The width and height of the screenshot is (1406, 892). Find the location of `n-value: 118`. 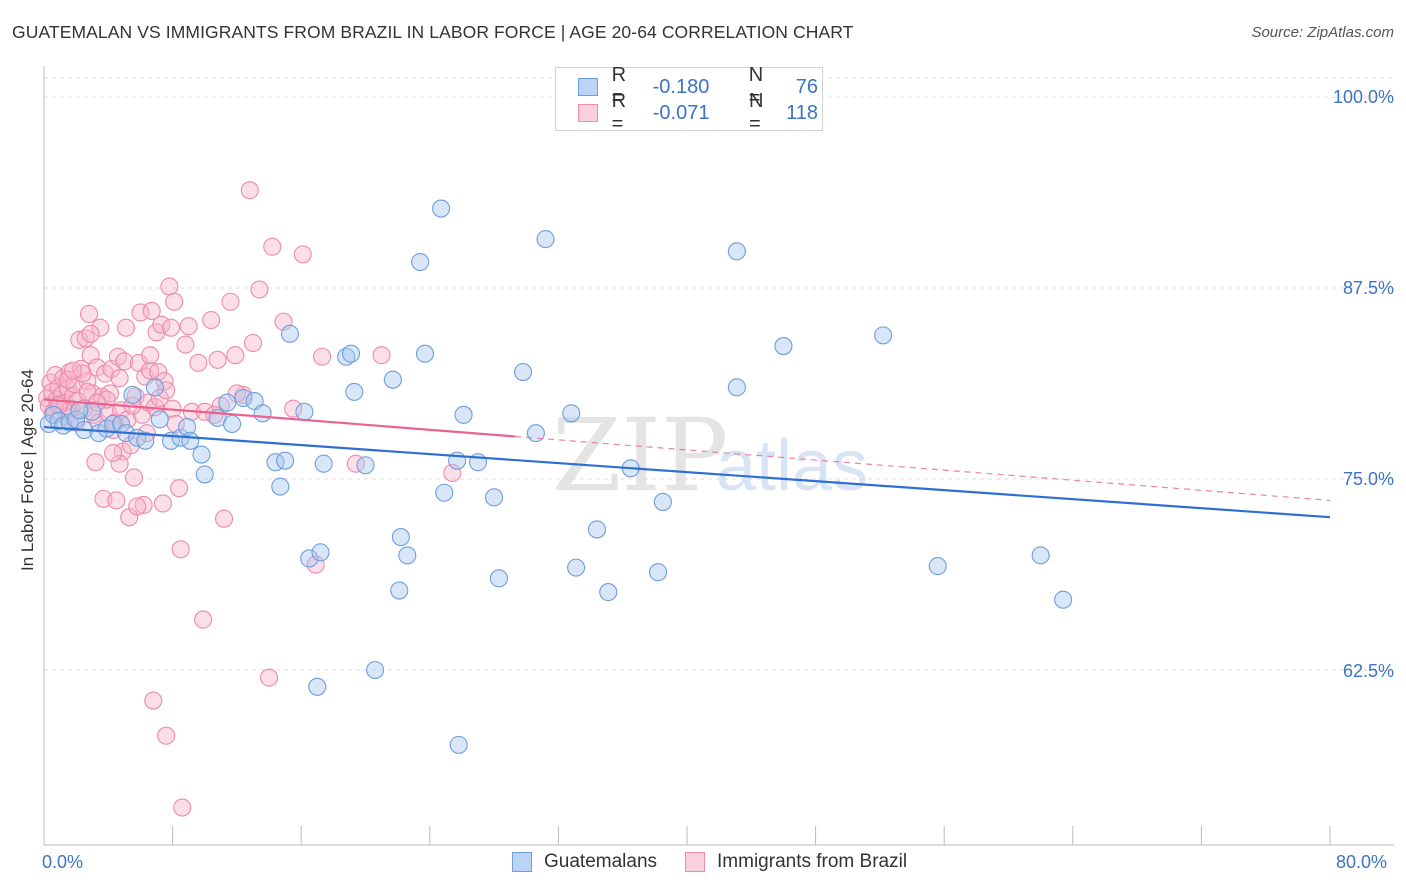

n-value: 118 is located at coordinates (802, 112).